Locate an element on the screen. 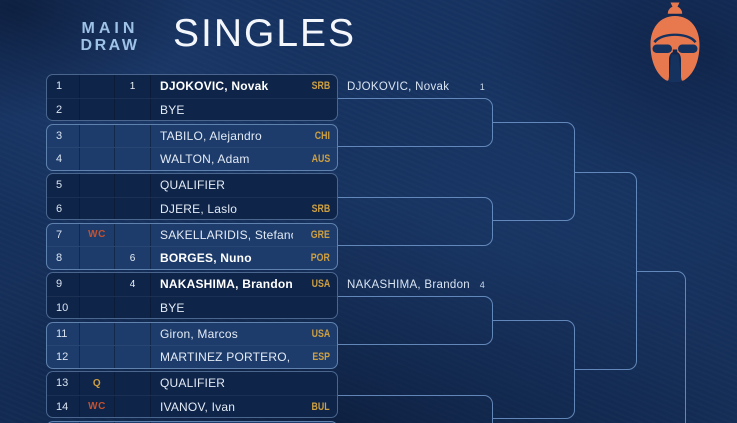 The height and width of the screenshot is (423, 737). pair-box-2: 3 TABILO, Alejandro CHI 4 WALTON, Adam AUS is located at coordinates (192, 147).